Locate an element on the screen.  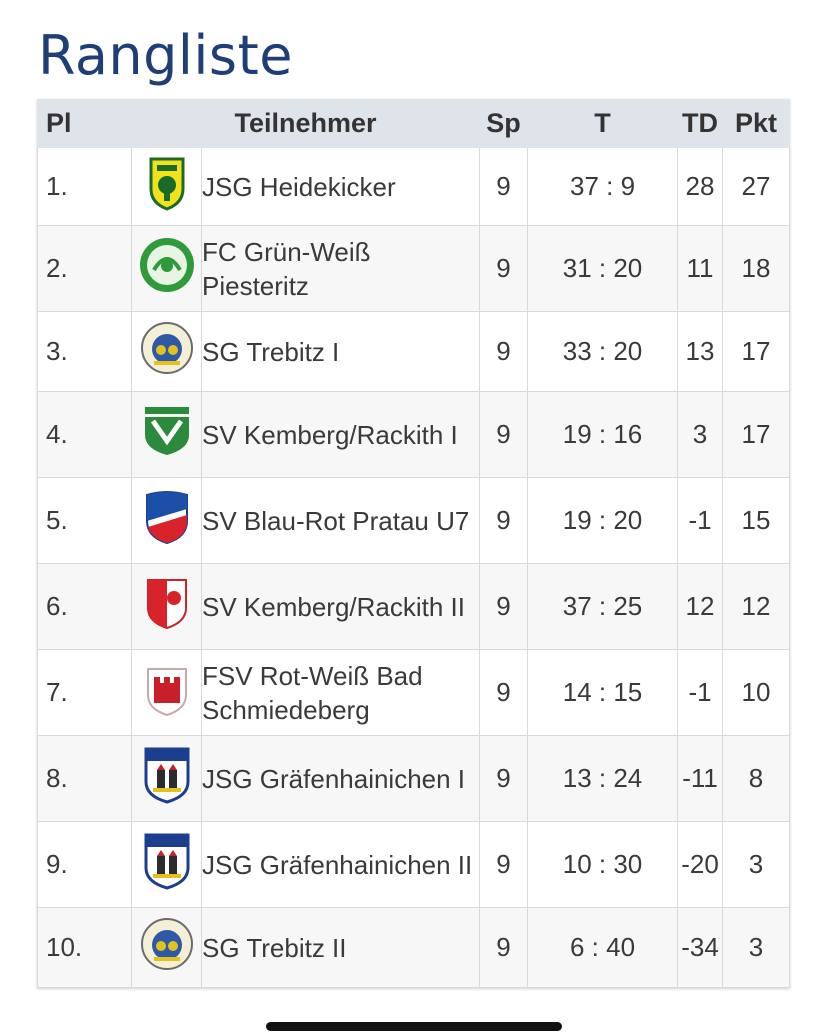
goals-cell: 19 : 20 is located at coordinates (603, 520).